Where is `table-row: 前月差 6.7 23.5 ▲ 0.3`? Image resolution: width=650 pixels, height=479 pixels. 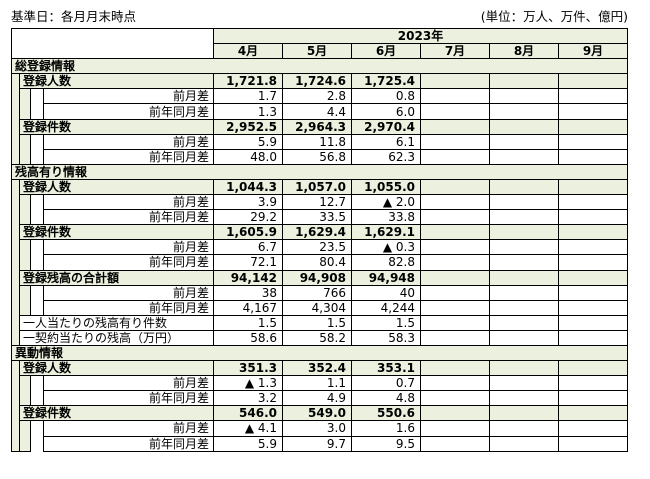 table-row: 前月差 6.7 23.5 ▲ 0.3 is located at coordinates (320, 255).